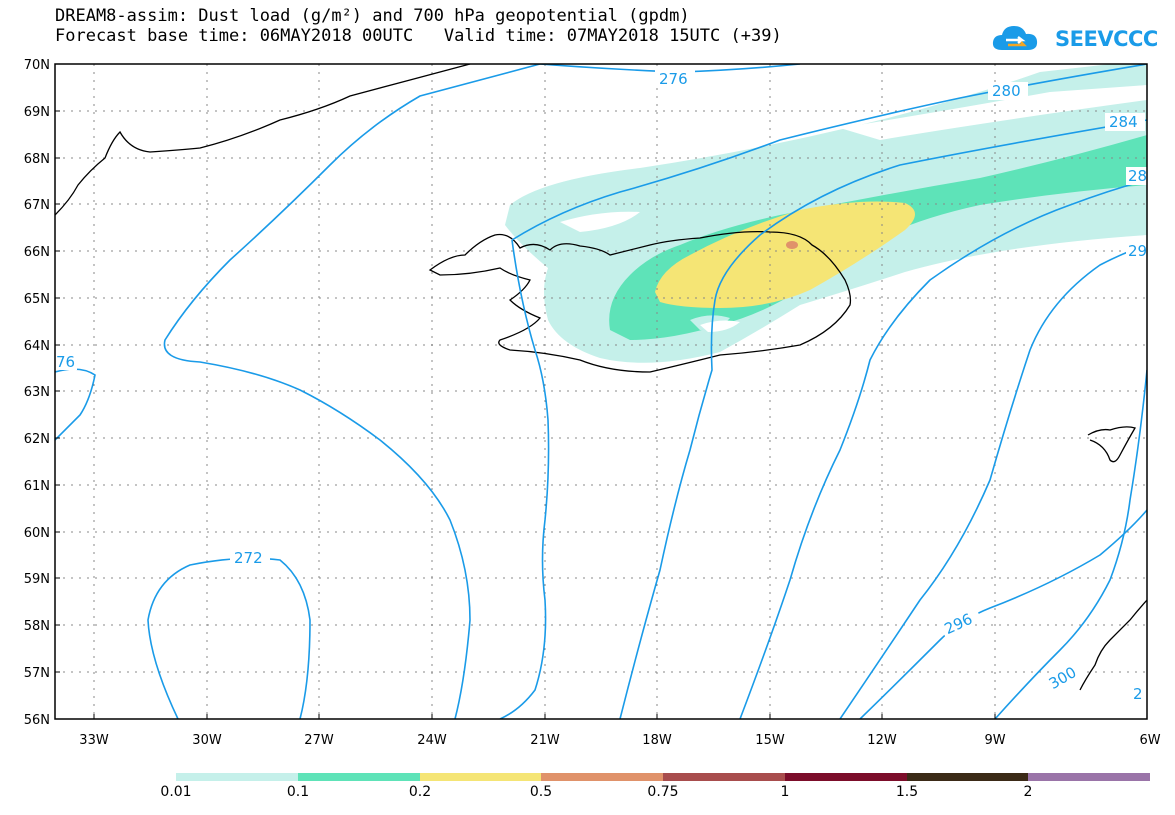 This screenshot has height=815, width=1175. I want to click on lat-label: 63N, so click(37, 392).